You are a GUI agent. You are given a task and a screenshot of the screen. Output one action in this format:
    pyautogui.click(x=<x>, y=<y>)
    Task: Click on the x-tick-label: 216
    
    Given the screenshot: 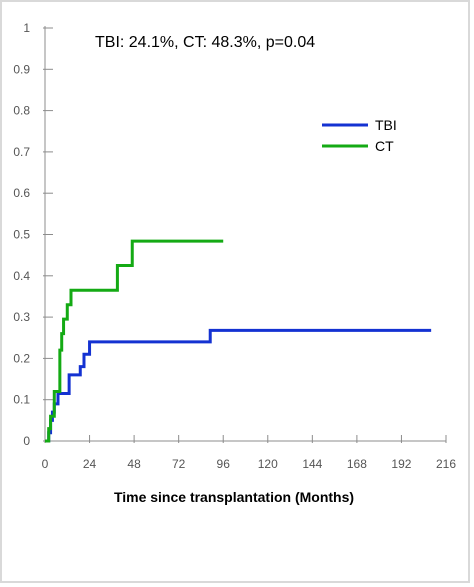 What is the action you would take?
    pyautogui.click(x=446, y=464)
    